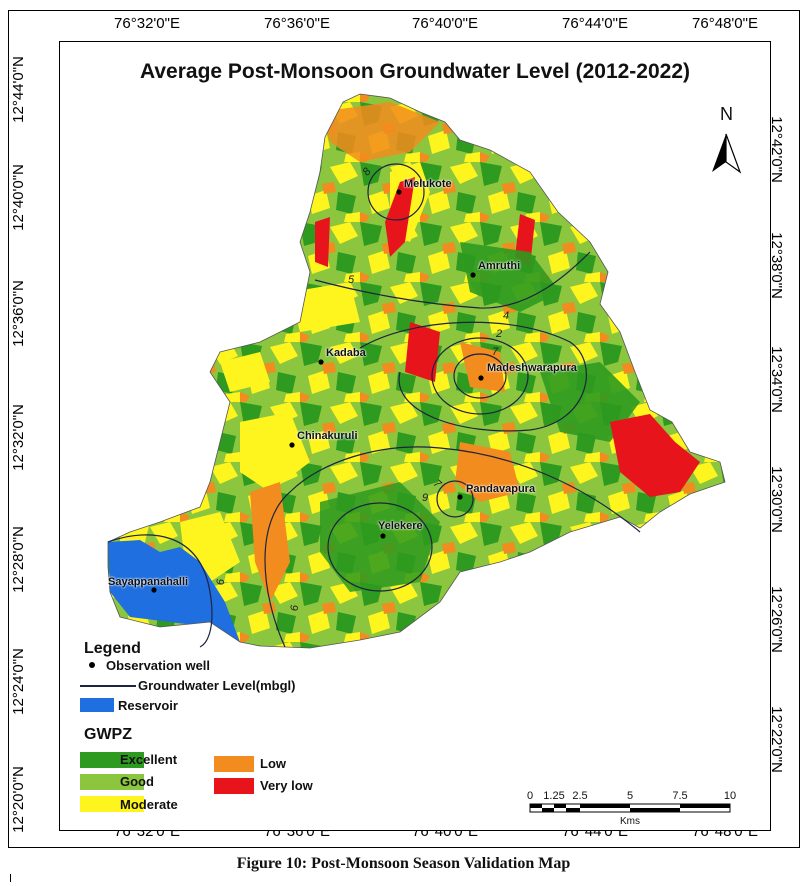 This screenshot has width=807, height=886. Describe the element at coordinates (580, 796) in the screenshot. I see `scale-tick-label: 2.5` at that location.